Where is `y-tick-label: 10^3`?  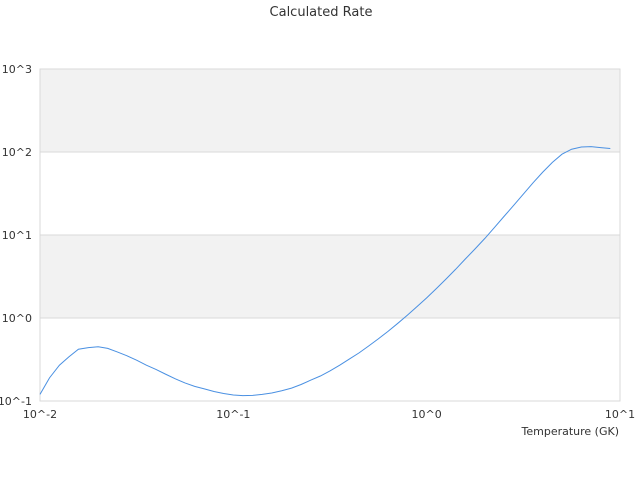 y-tick-label: 10^3 is located at coordinates (17, 69).